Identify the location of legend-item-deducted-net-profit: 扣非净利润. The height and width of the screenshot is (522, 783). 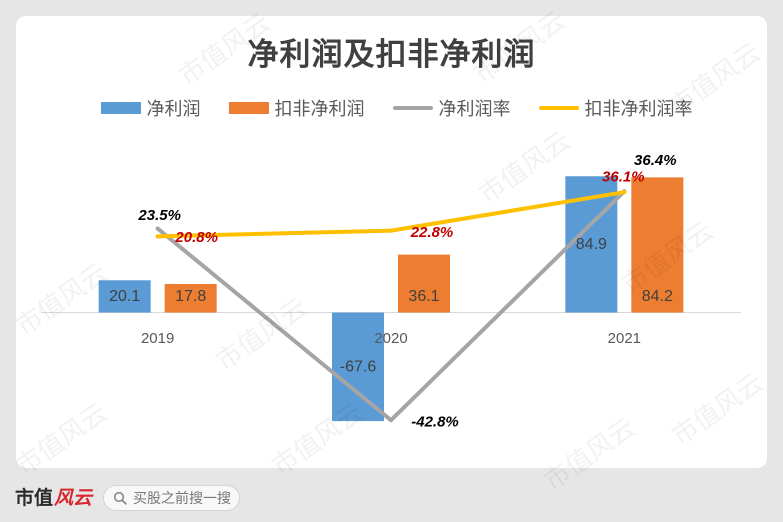
(296, 108).